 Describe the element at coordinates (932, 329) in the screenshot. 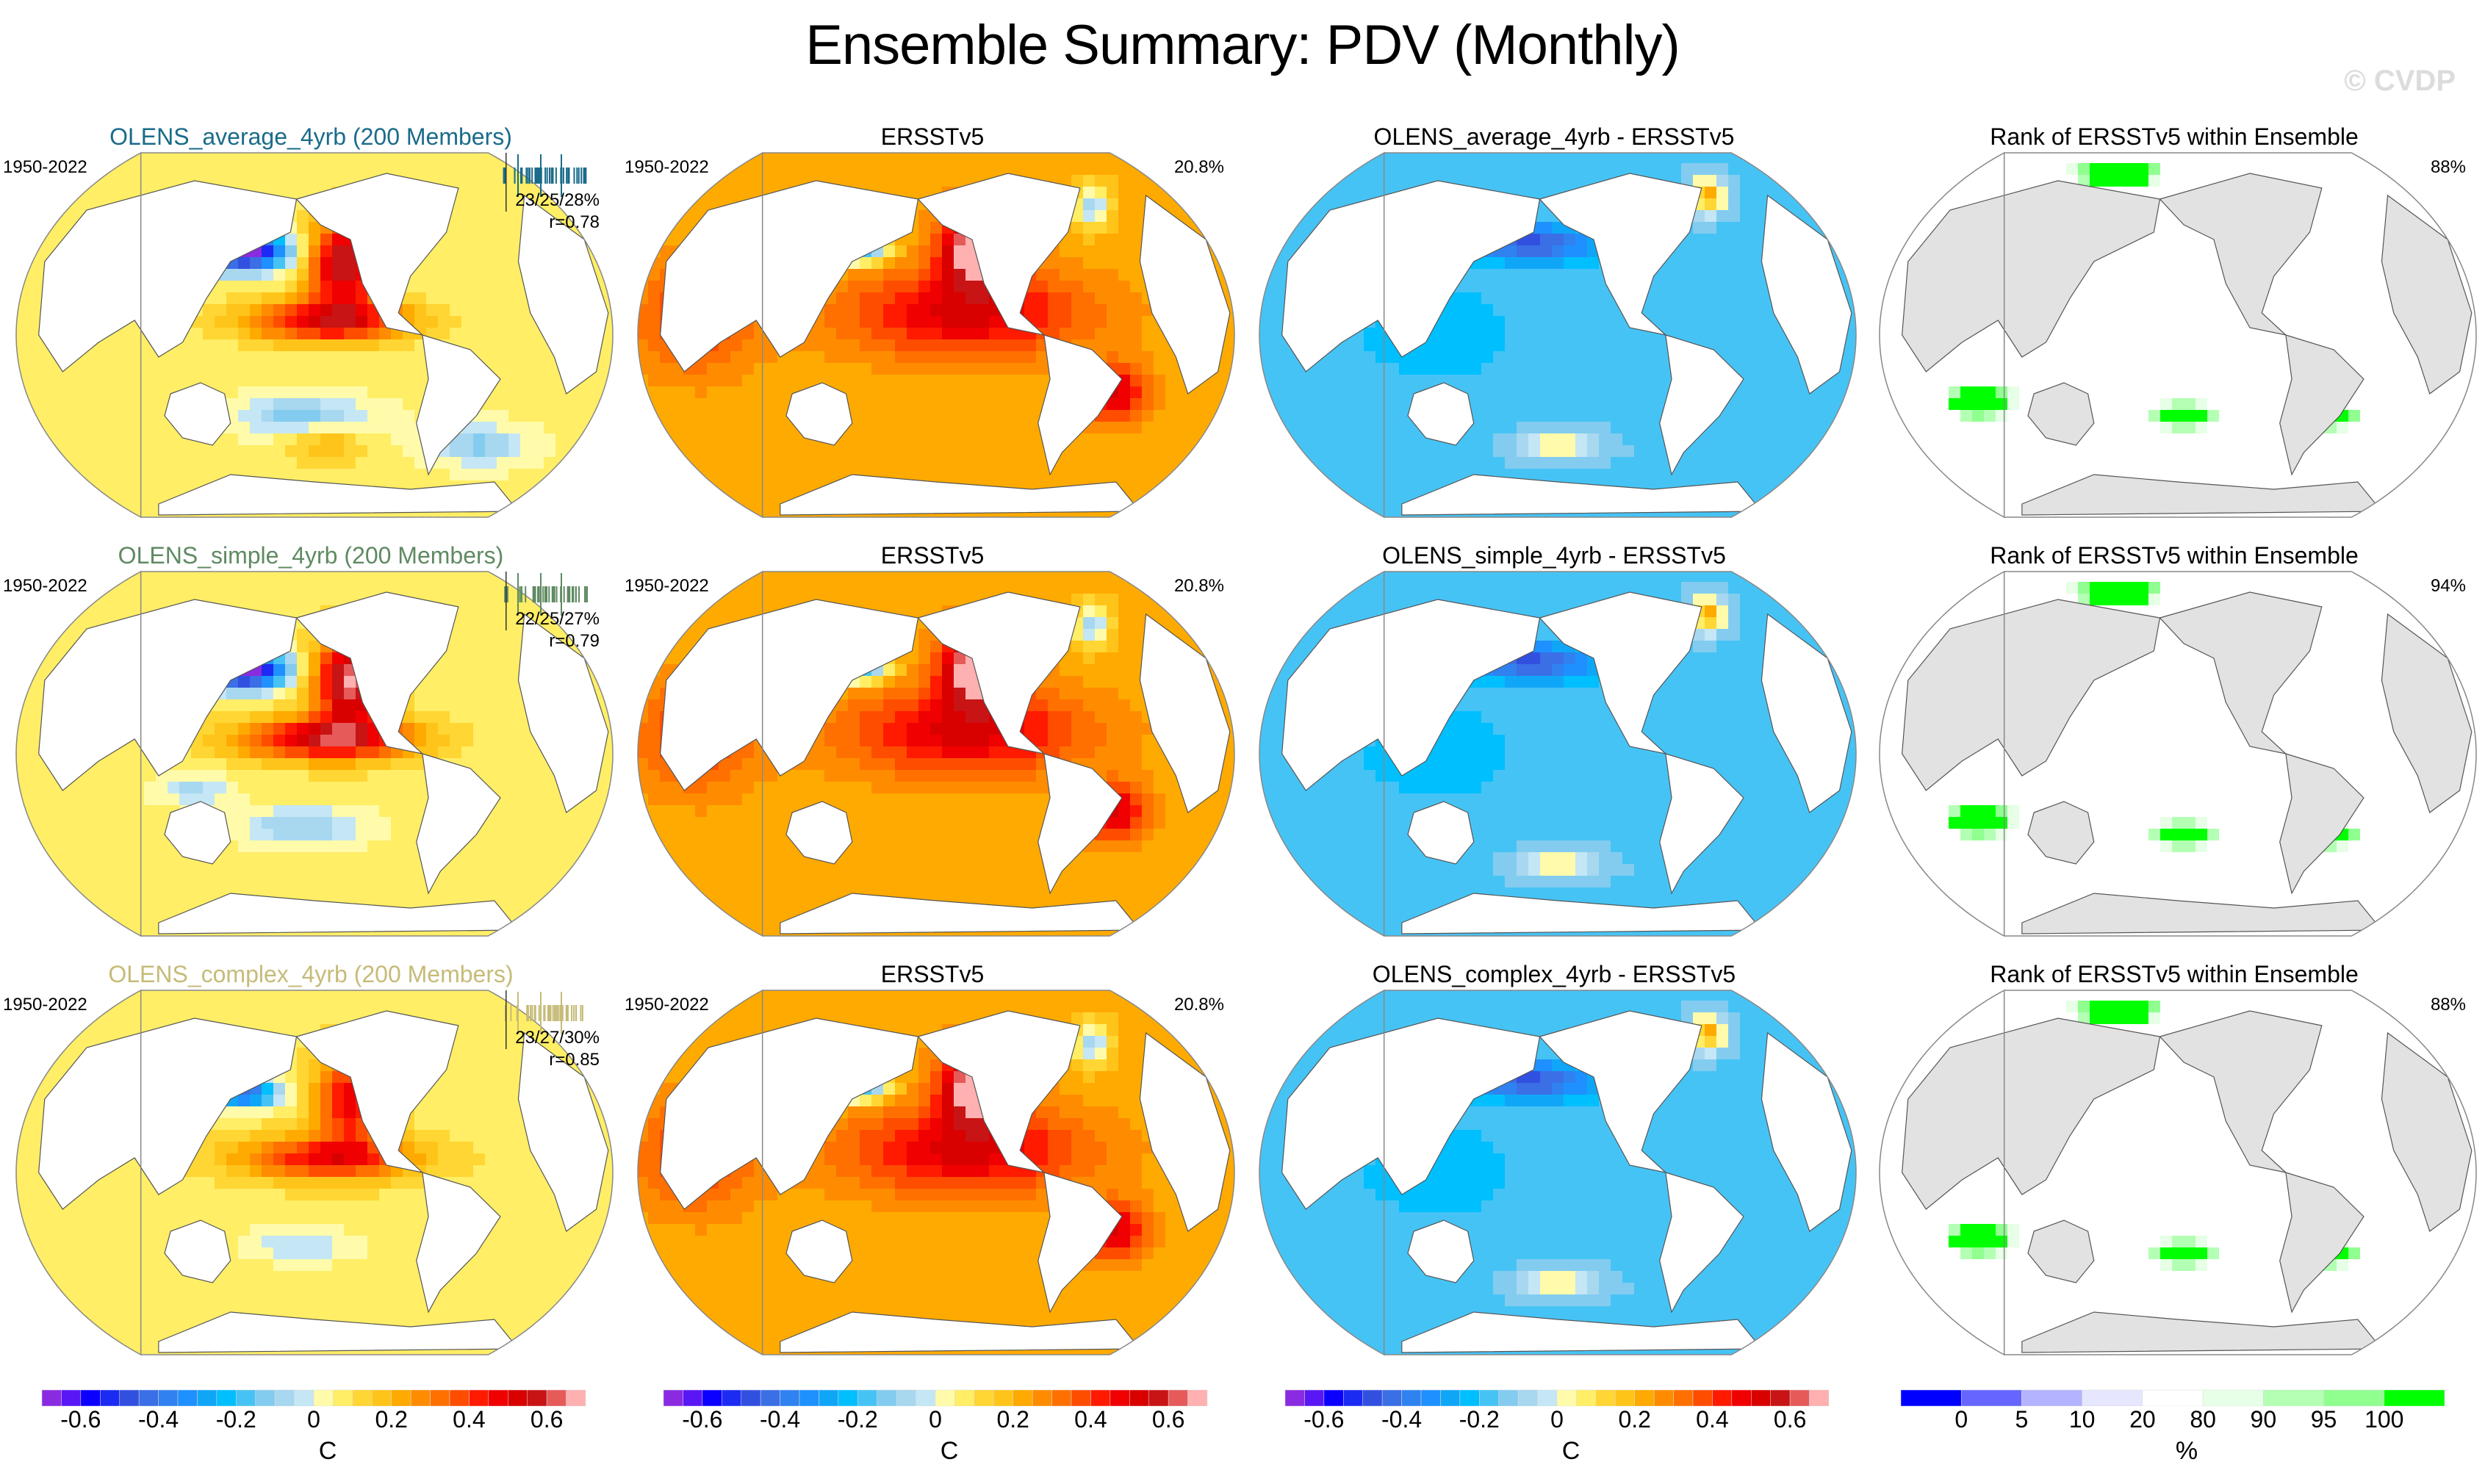

I see `map-panel-obs: ERSSTv5 1950-2022 20.8%` at that location.